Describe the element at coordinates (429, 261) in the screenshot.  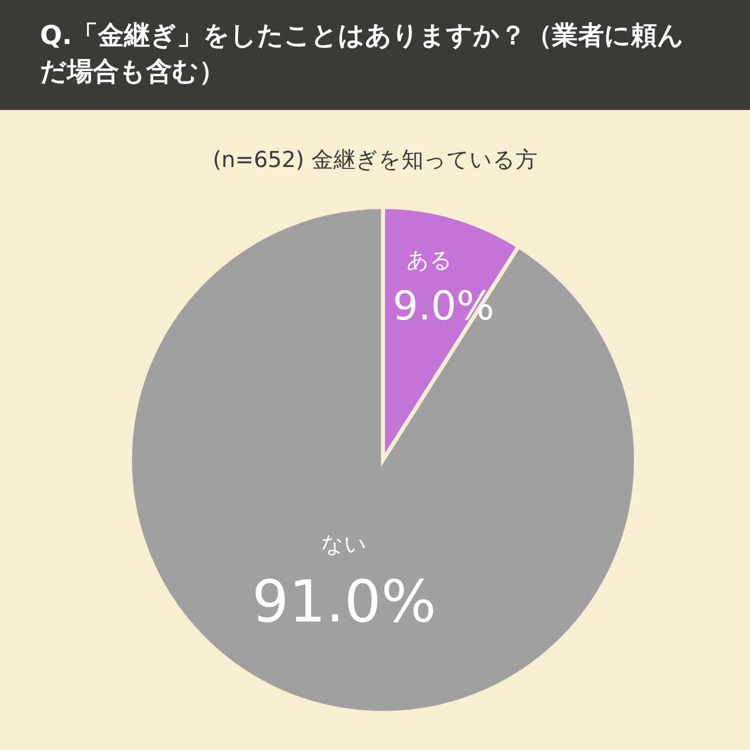
I see `slice-label: ある` at that location.